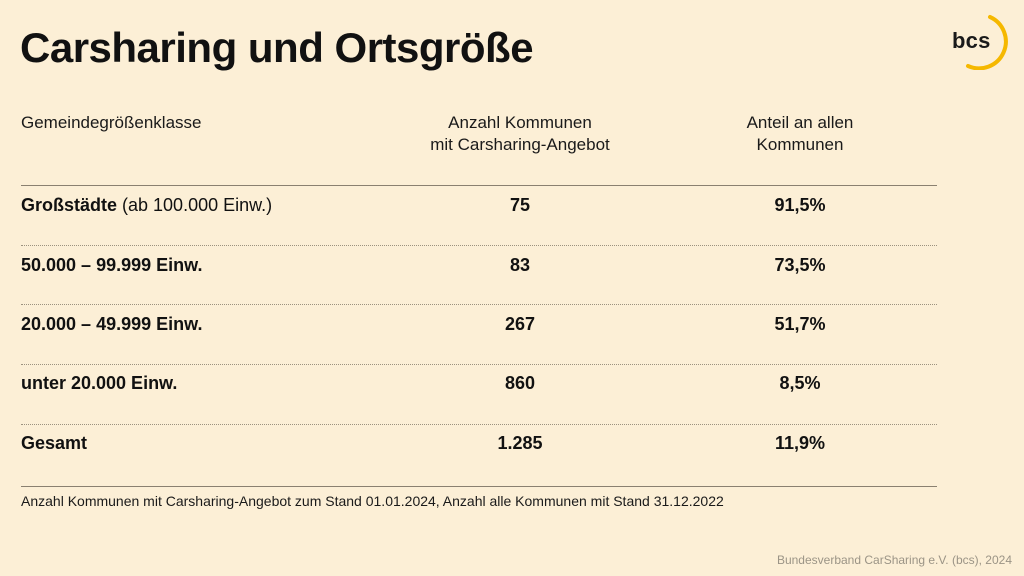 The image size is (1024, 576). Describe the element at coordinates (520, 383) in the screenshot. I see `row-count: 860` at that location.